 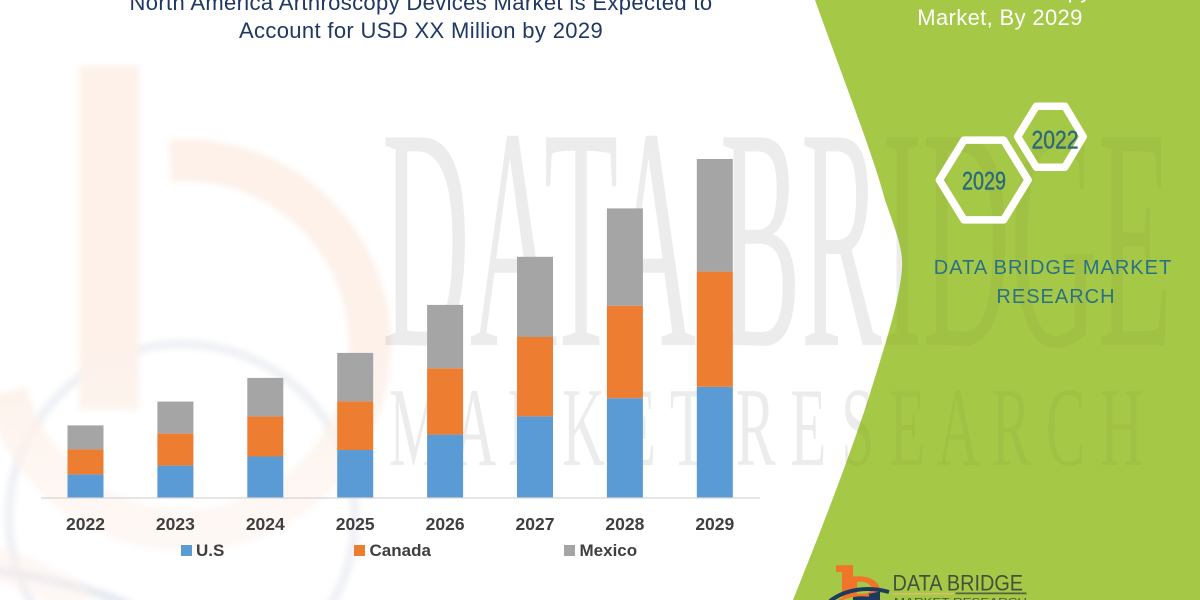 What do you see at coordinates (1055, 141) in the screenshot?
I see `svg-text: 2022` at bounding box center [1055, 141].